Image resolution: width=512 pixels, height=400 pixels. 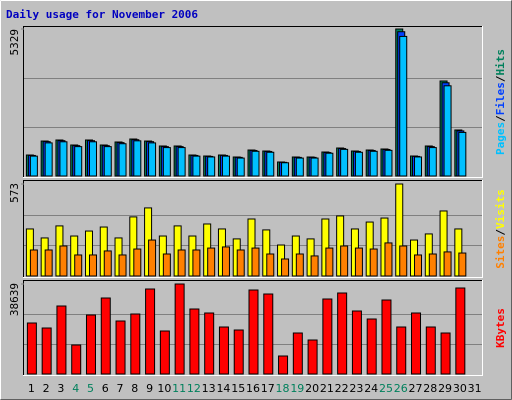 I want to click on x-tick-label: 17, so click(x=268, y=388).